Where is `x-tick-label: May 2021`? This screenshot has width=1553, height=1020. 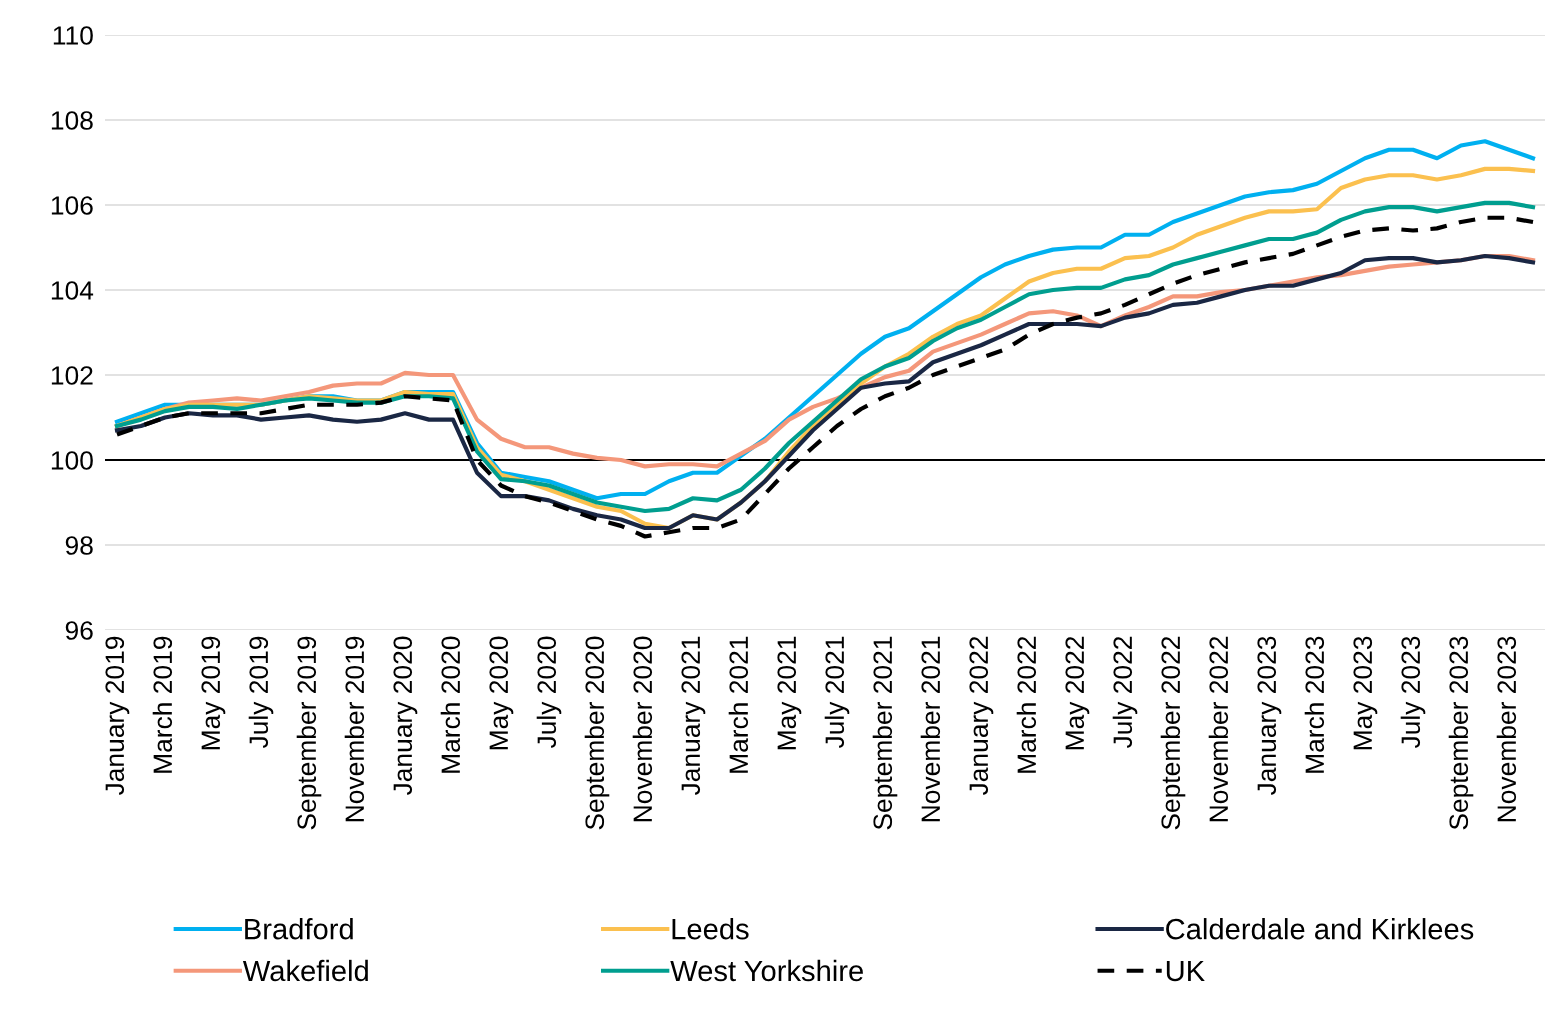
x-tick-label: May 2021 is located at coordinates (789, 693).